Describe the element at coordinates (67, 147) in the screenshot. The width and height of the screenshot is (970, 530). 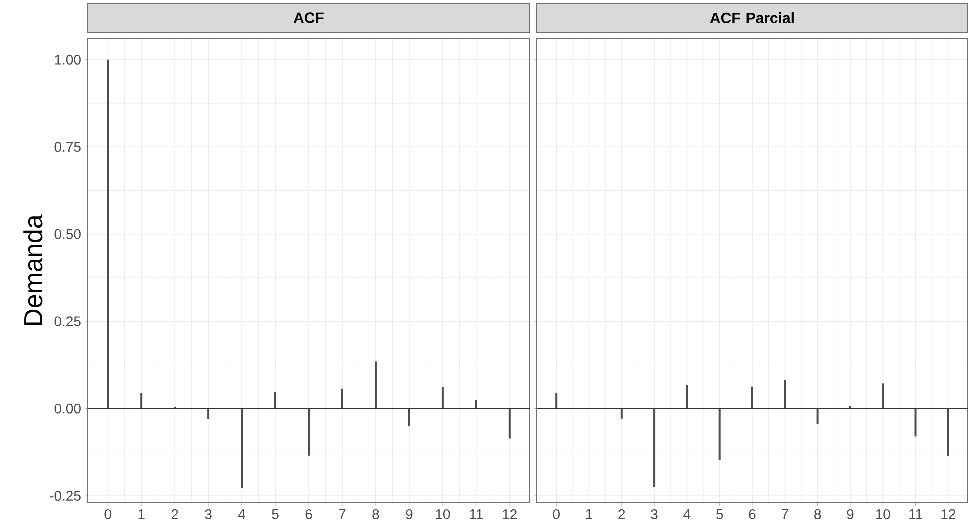
I see `y-tick-label: 0.75` at that location.